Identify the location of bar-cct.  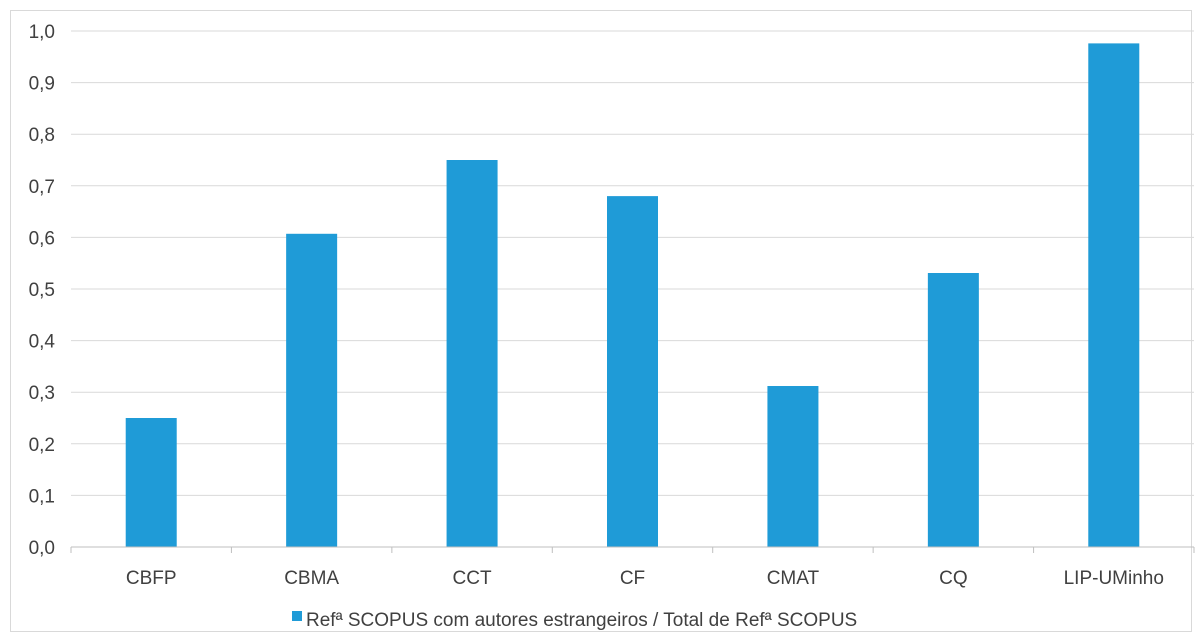
(472, 353).